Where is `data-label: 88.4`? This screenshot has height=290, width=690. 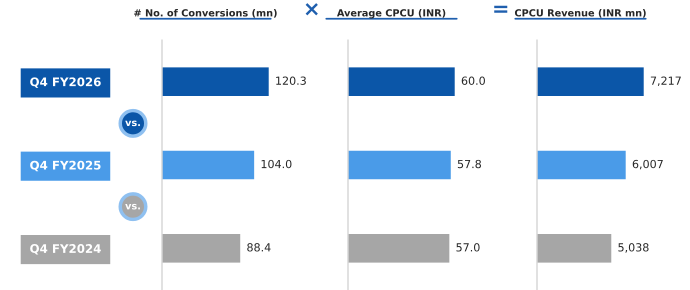 data-label: 88.4 is located at coordinates (259, 247).